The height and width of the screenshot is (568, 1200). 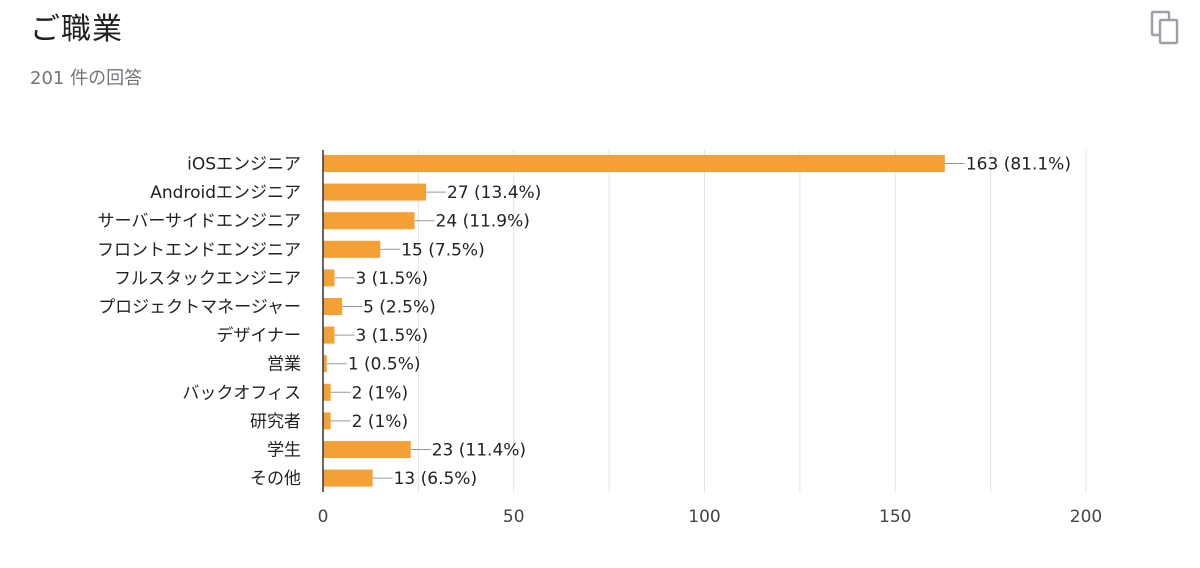 What do you see at coordinates (443, 250) in the screenshot?
I see `data-label: 15 (7.5%)` at bounding box center [443, 250].